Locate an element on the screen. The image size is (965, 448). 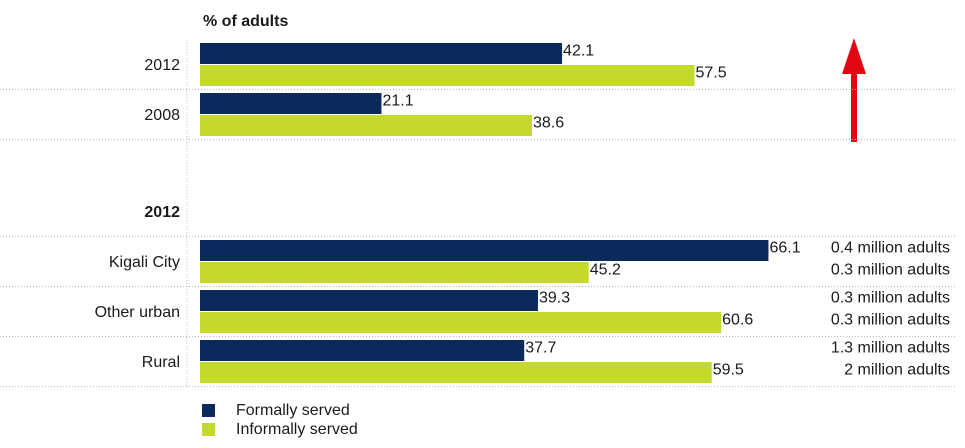
note-label: 2 million adults is located at coordinates (897, 370).